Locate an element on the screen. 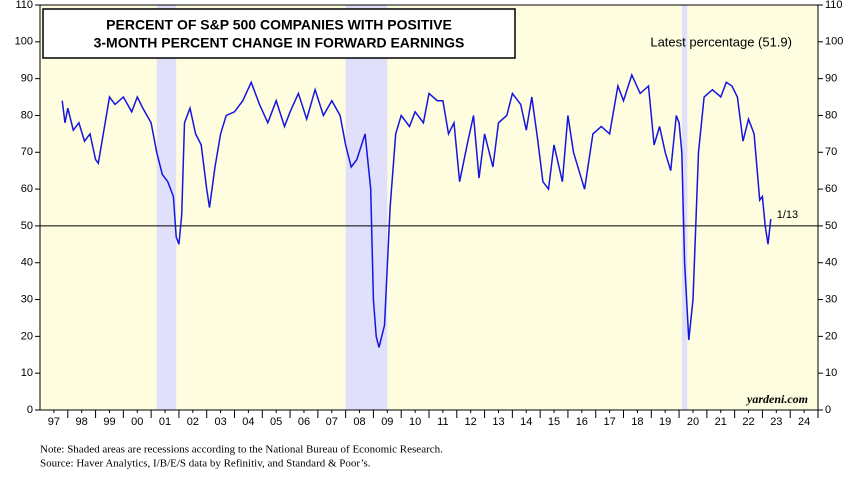 This screenshot has height=477, width=862. x-tick-label: 23 is located at coordinates (776, 422).